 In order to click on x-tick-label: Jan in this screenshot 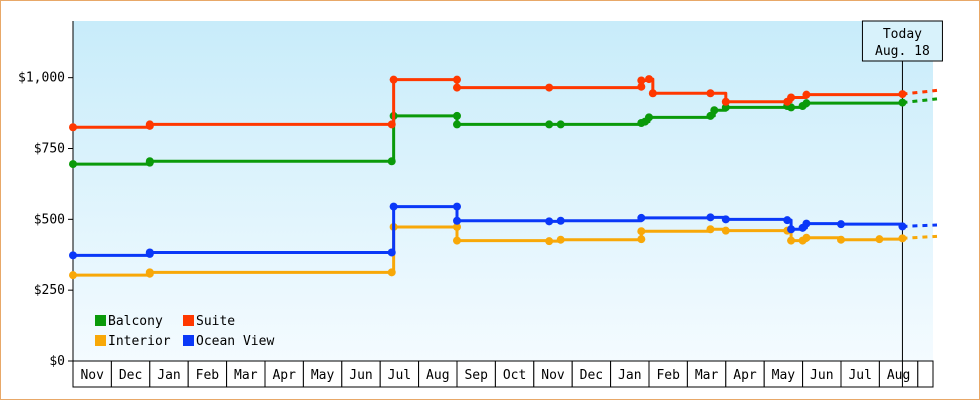, I will do `click(629, 375)`.